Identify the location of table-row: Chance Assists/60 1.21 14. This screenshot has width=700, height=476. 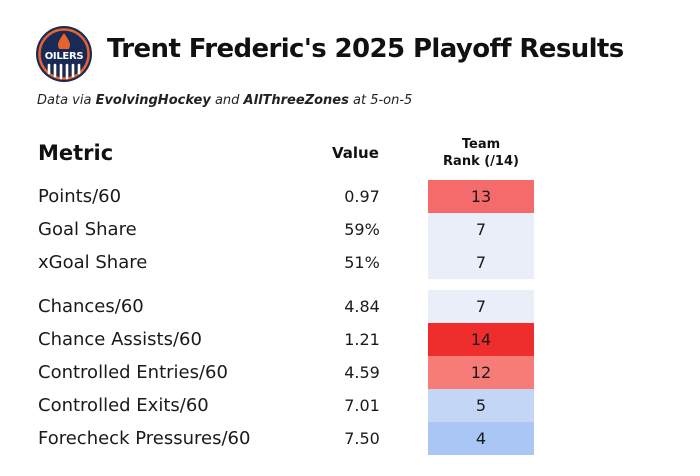
(350, 339).